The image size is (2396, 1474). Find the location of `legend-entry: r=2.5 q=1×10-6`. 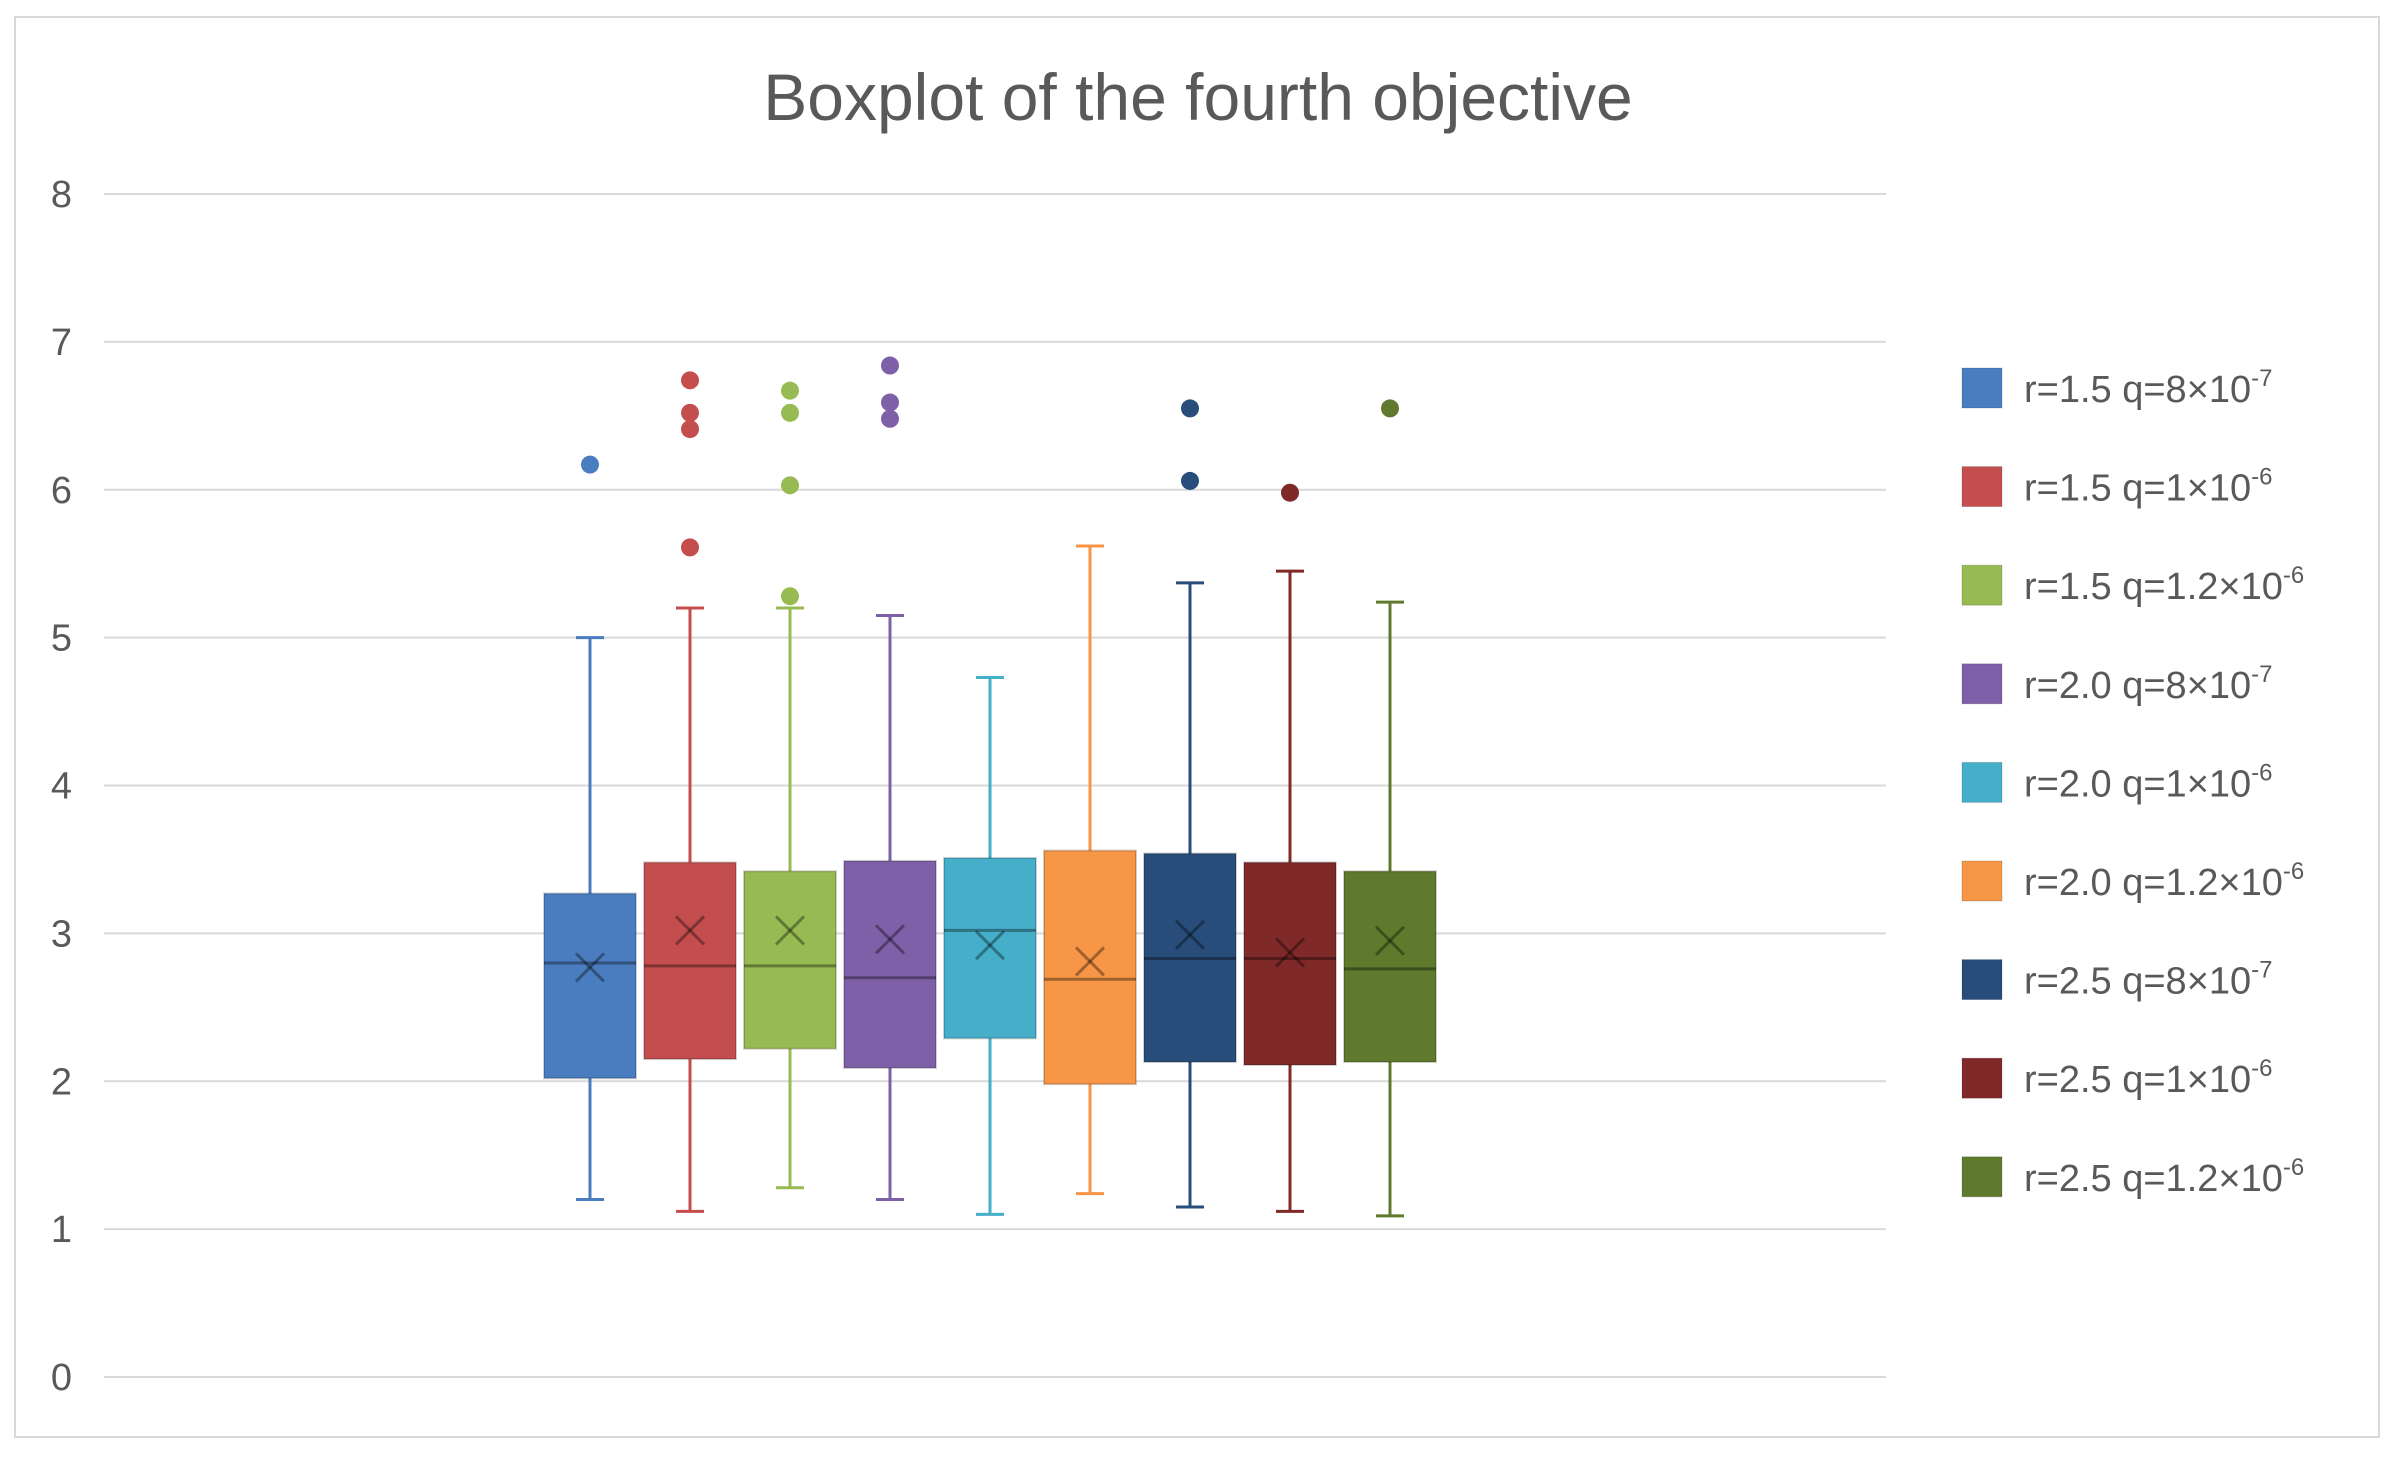

legend-entry: r=2.5 q=1×10-6 is located at coordinates (2117, 1078).